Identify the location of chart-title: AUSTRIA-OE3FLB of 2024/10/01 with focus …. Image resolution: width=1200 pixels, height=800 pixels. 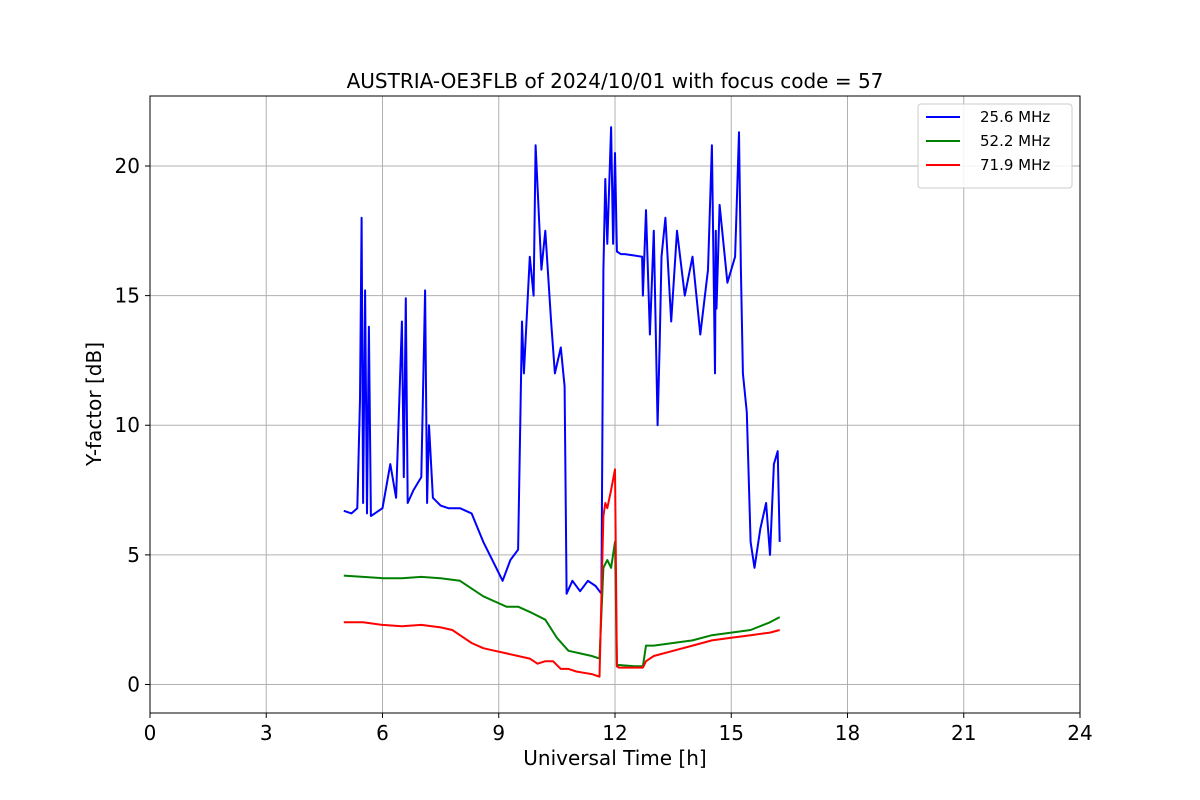
(615, 81).